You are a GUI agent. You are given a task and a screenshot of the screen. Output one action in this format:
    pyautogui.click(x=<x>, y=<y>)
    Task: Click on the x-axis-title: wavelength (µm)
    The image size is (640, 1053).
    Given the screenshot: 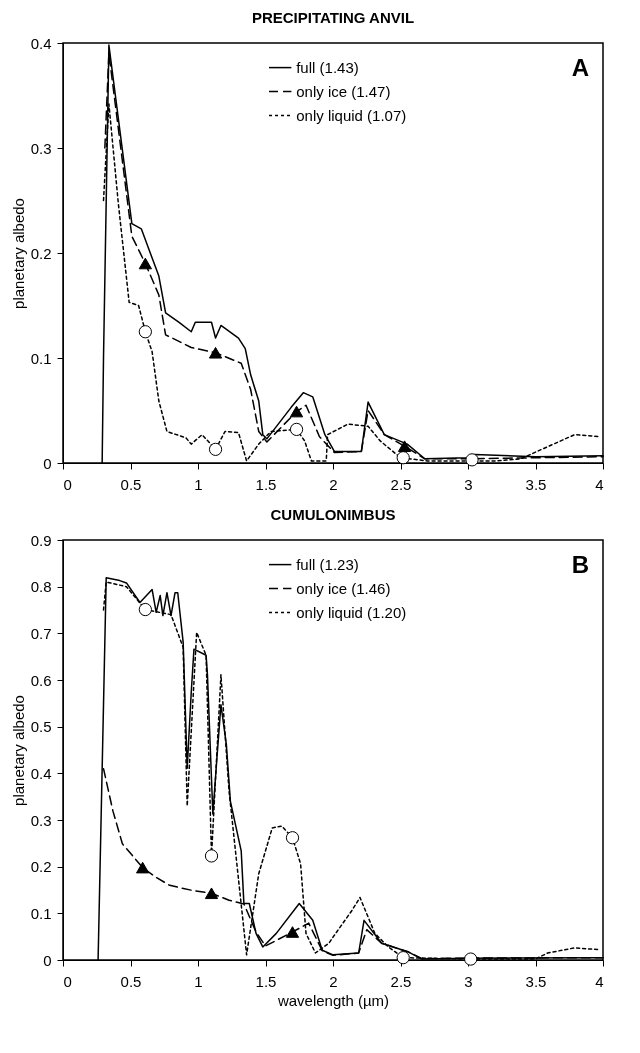 What is the action you would take?
    pyautogui.click(x=333, y=1000)
    